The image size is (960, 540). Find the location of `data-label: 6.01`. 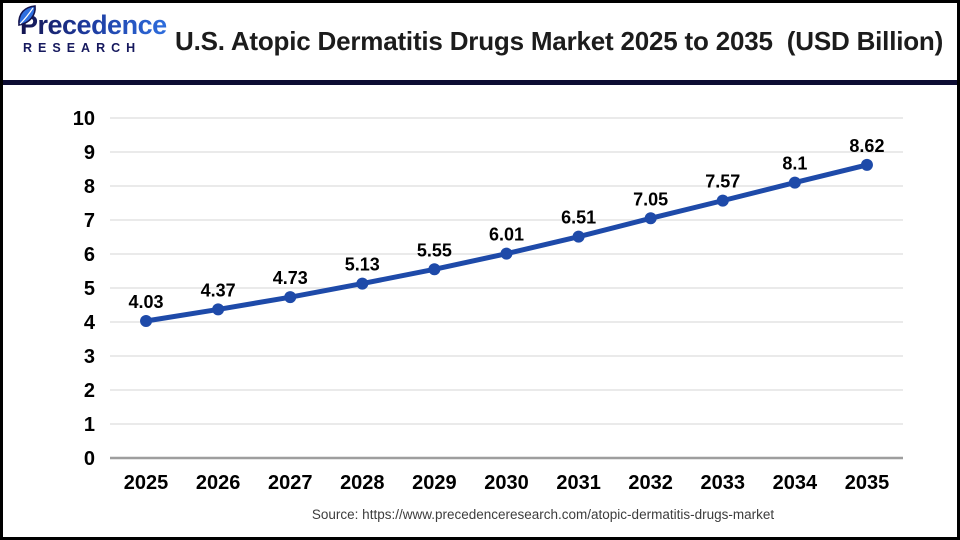

data-label: 6.01 is located at coordinates (506, 235).